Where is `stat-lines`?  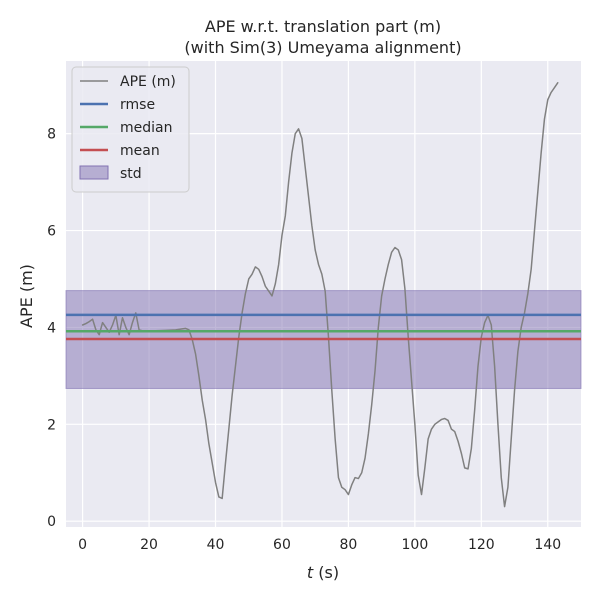 stat-lines is located at coordinates (323, 327).